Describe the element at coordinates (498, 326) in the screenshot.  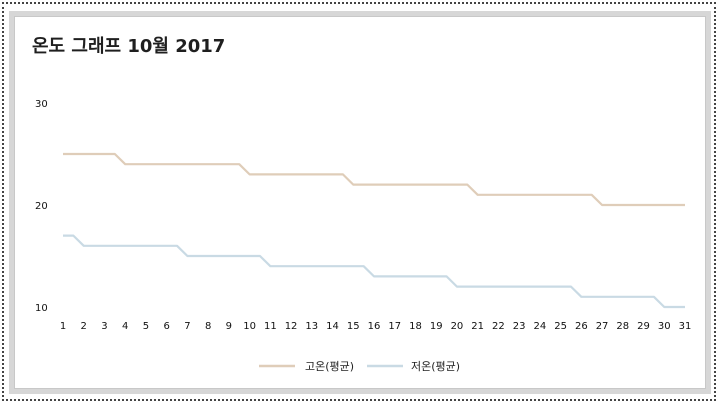
I see `x-tick-label: 22` at that location.